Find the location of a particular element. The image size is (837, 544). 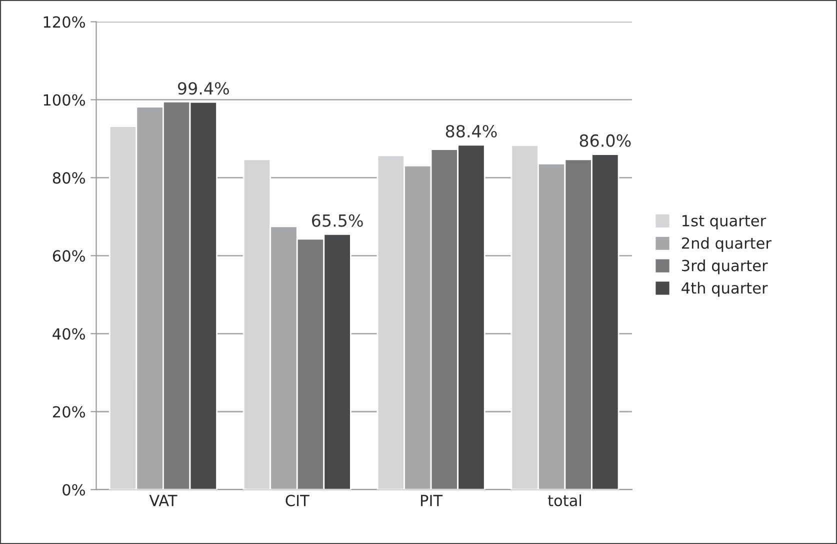

y-tick-label: 40% is located at coordinates (68, 334).